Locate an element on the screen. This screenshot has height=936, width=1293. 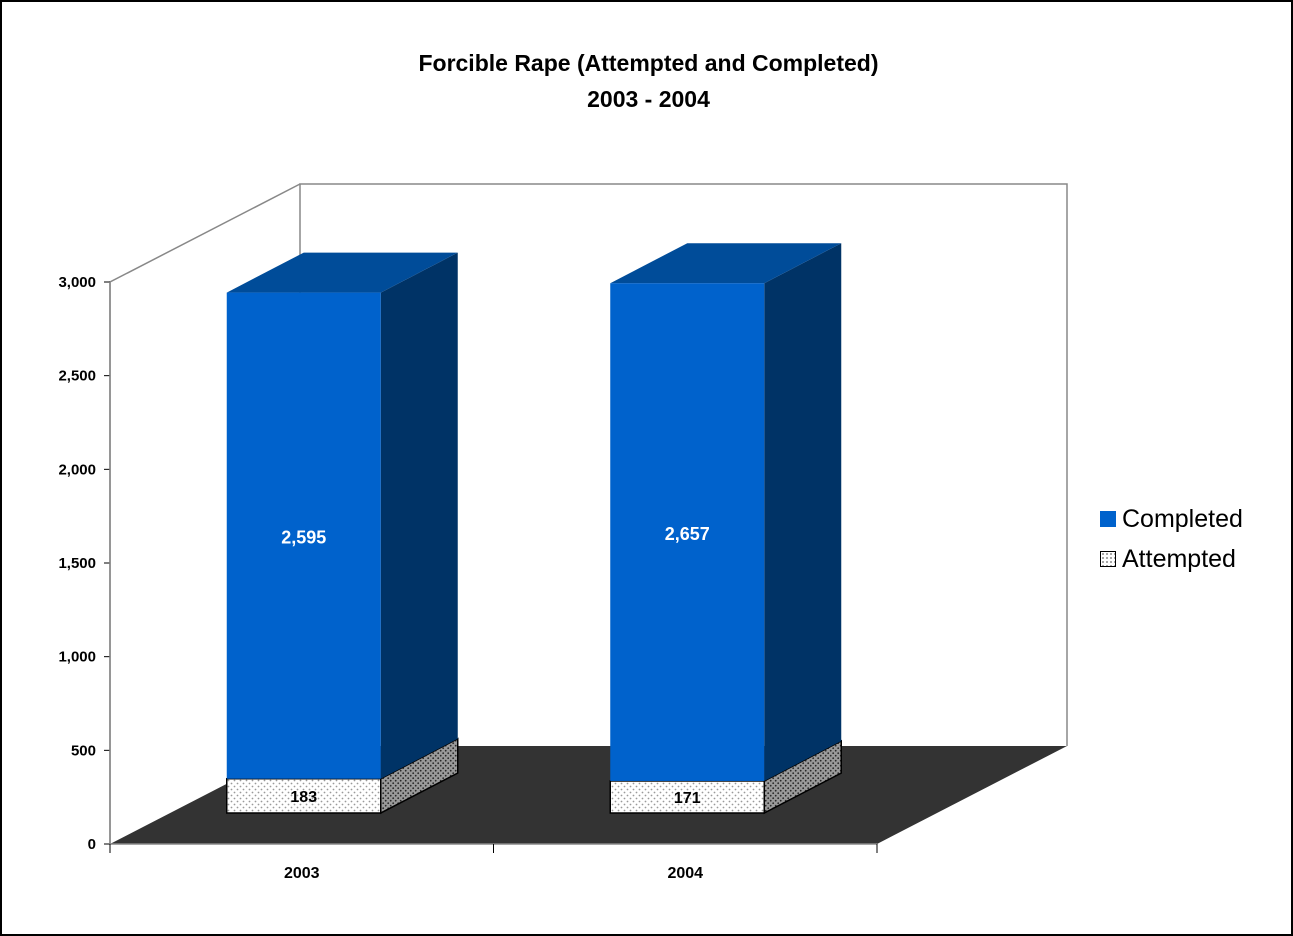
y-tick-label: 0 is located at coordinates (92, 844).